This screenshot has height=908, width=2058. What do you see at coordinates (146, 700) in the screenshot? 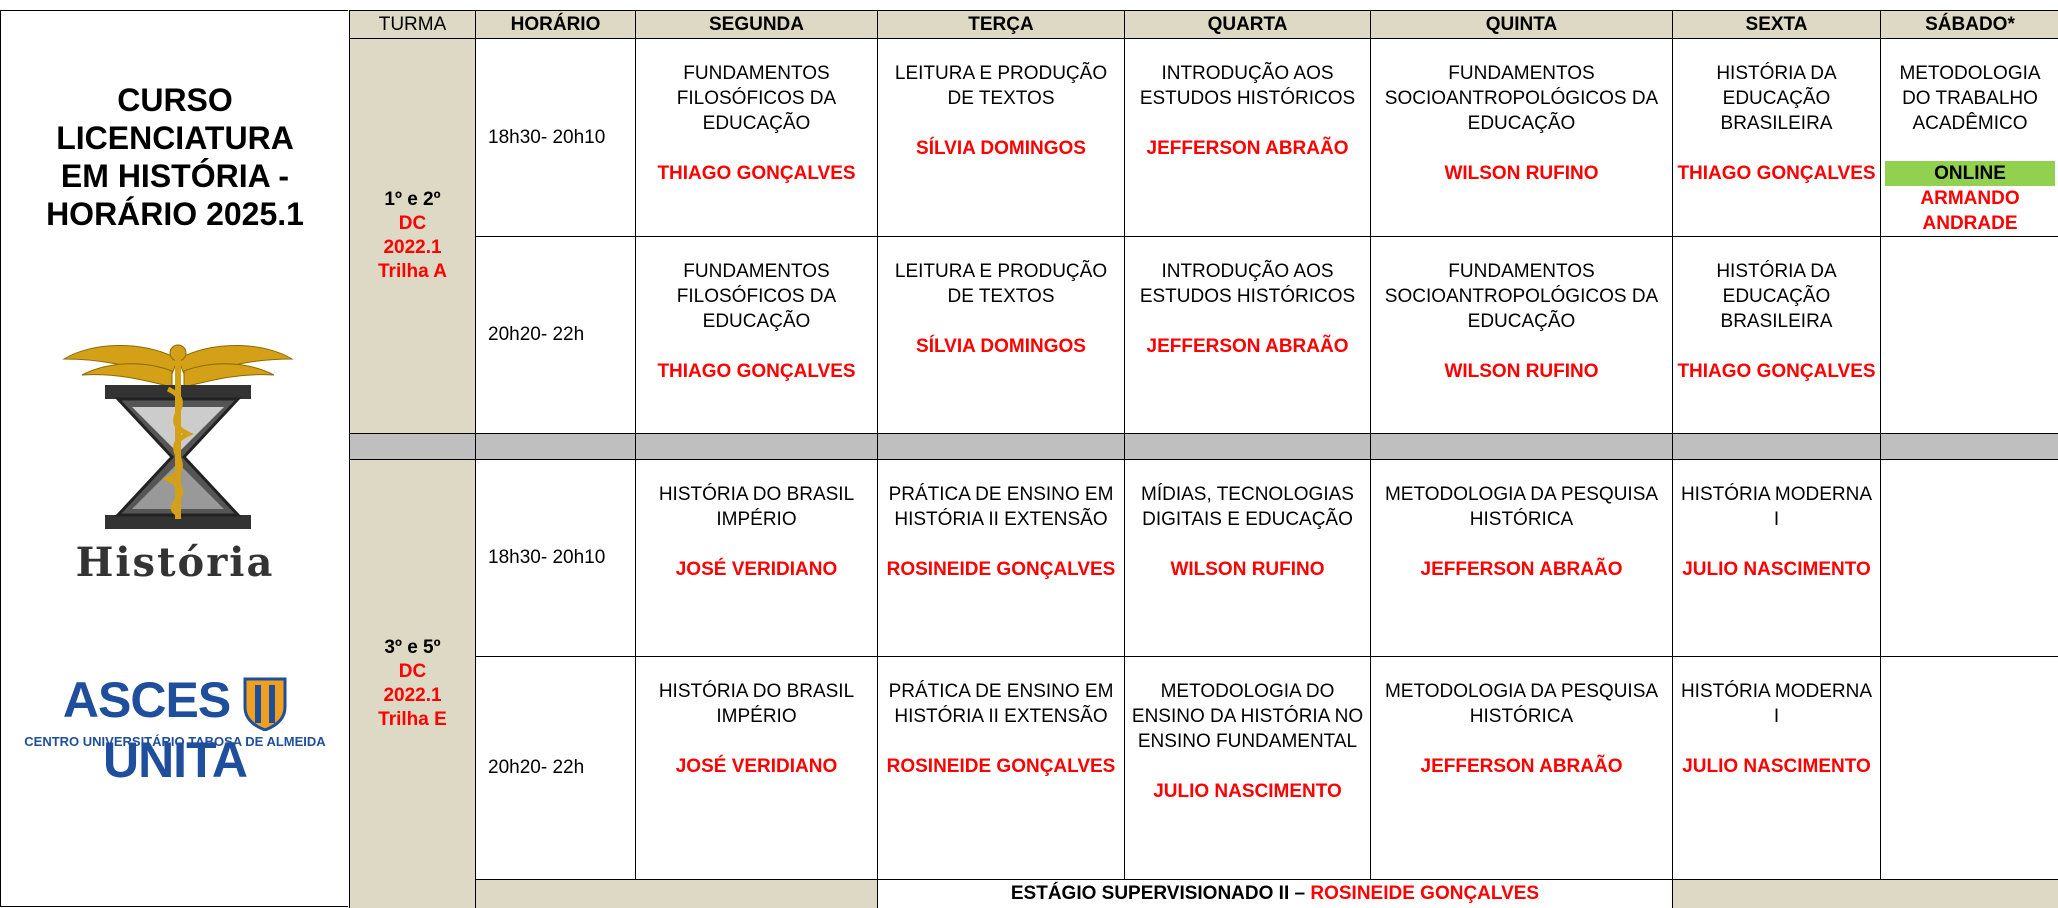
I see `institution-name: ASCES` at bounding box center [146, 700].